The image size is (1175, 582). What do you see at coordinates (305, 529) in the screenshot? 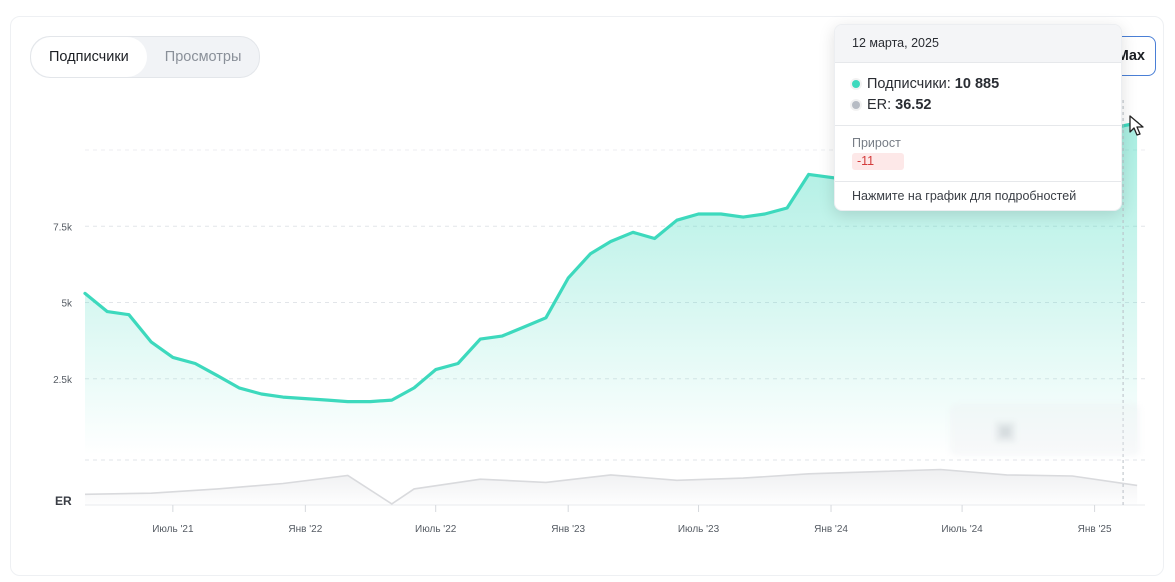
I see `x-tick-label: Янв '22` at bounding box center [305, 529].